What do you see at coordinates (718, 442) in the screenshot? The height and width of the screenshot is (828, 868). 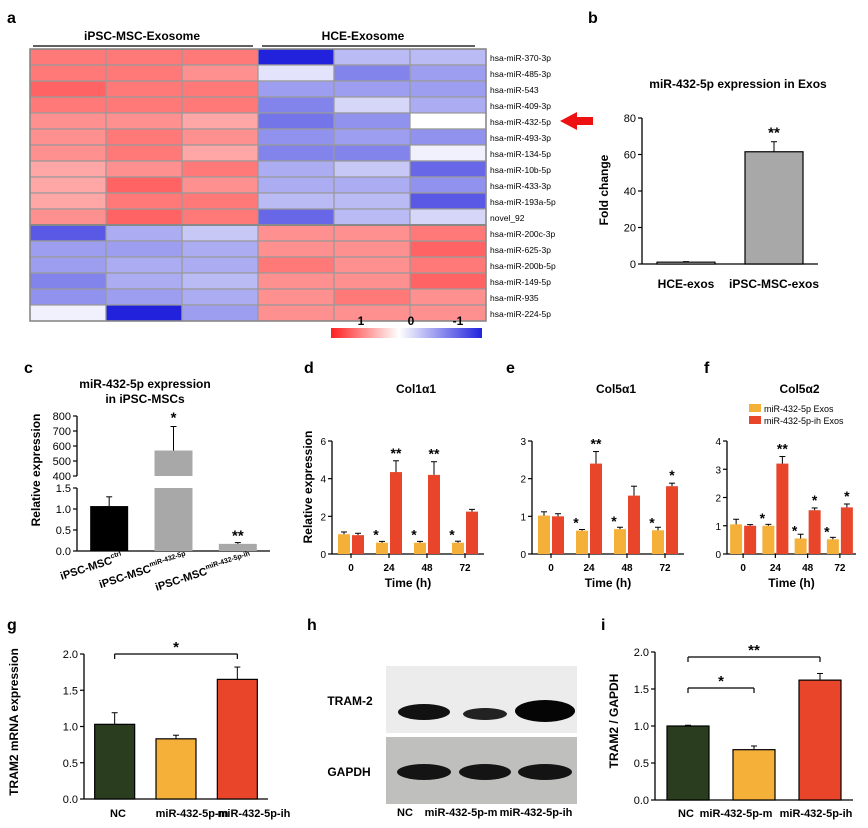 I see `y-tick-label: 4` at bounding box center [718, 442].